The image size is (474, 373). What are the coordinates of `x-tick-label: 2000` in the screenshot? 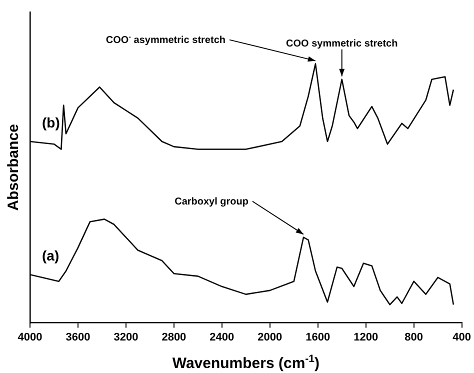 It's located at (270, 337).